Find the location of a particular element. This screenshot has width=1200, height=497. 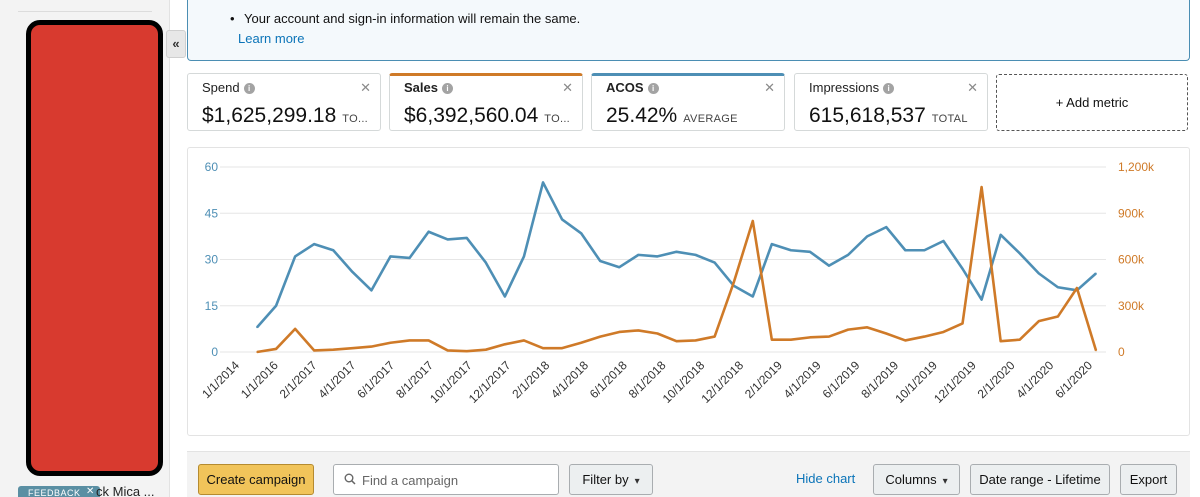

x-tick-label: 6/1/2018 is located at coordinates (608, 379).